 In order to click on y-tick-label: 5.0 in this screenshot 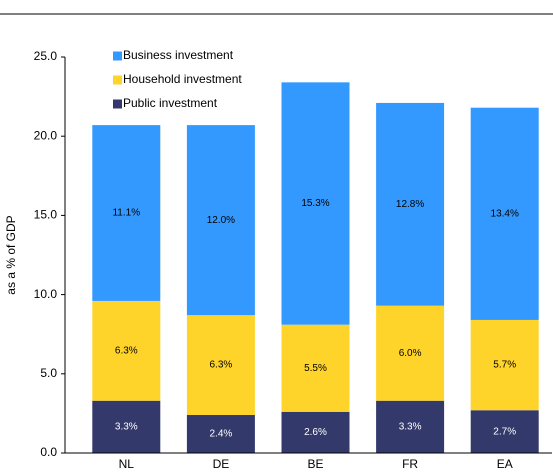, I will do `click(48, 373)`.